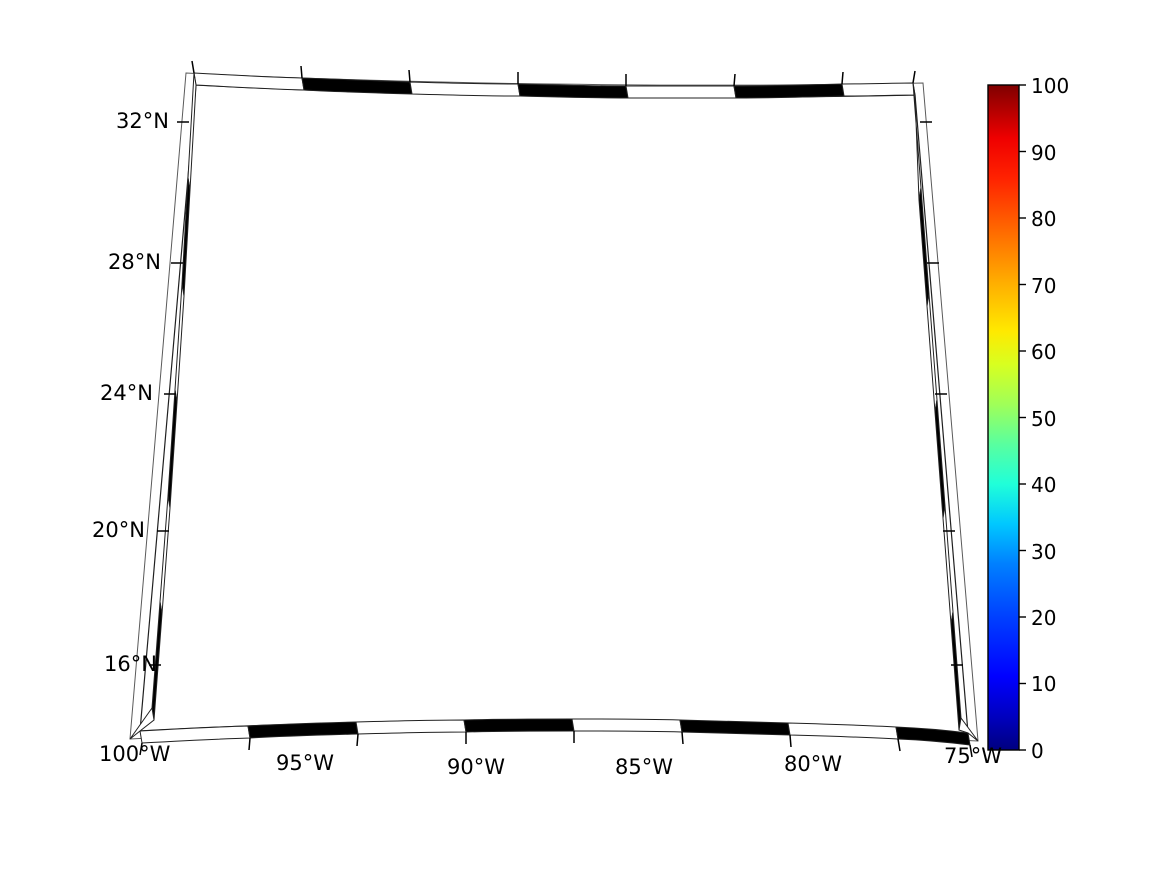  I want to click on colorbar-ticks, so click(1022, 417).